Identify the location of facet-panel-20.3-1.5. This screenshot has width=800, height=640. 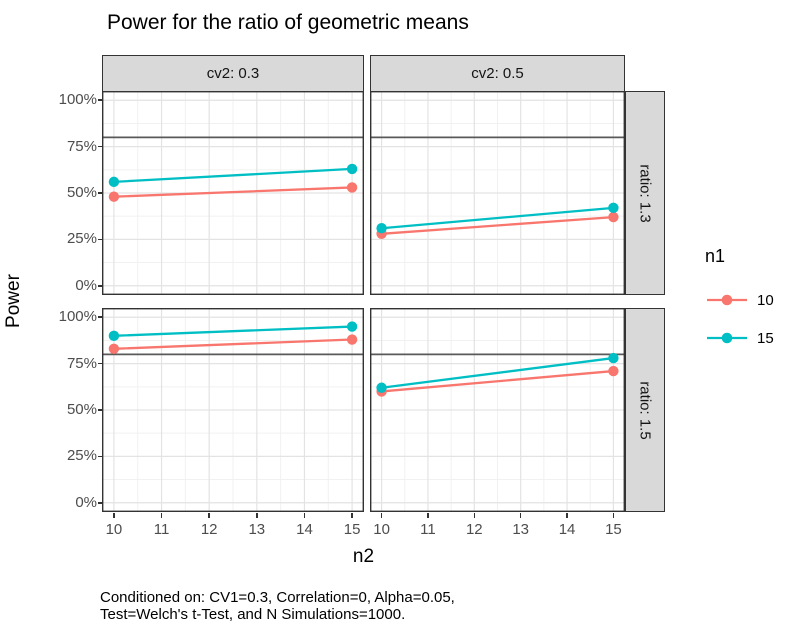
(233, 410).